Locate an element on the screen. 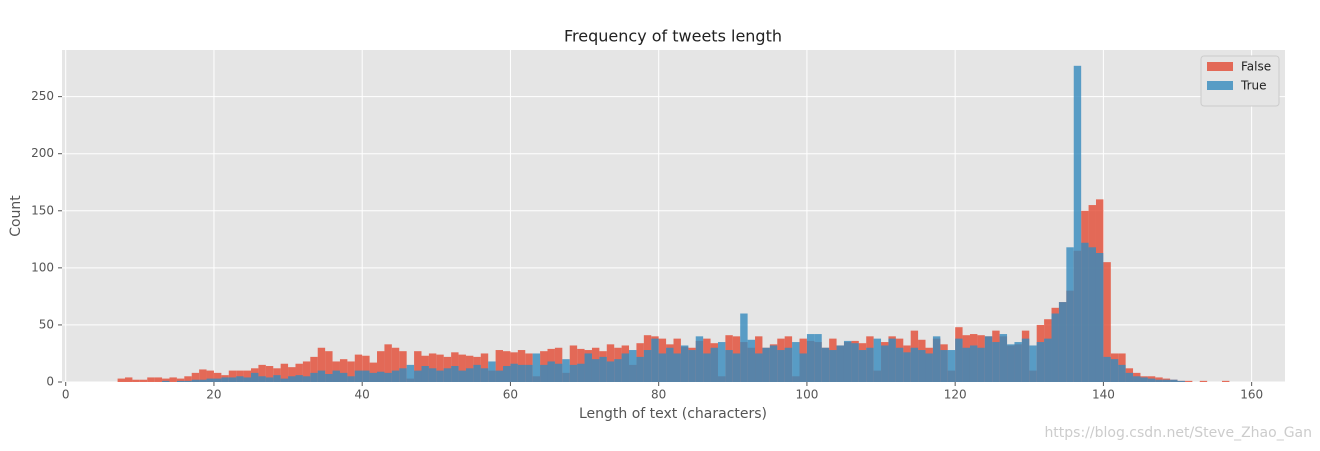 The image size is (1320, 451). y-tick-label: 0 is located at coordinates (50, 382).